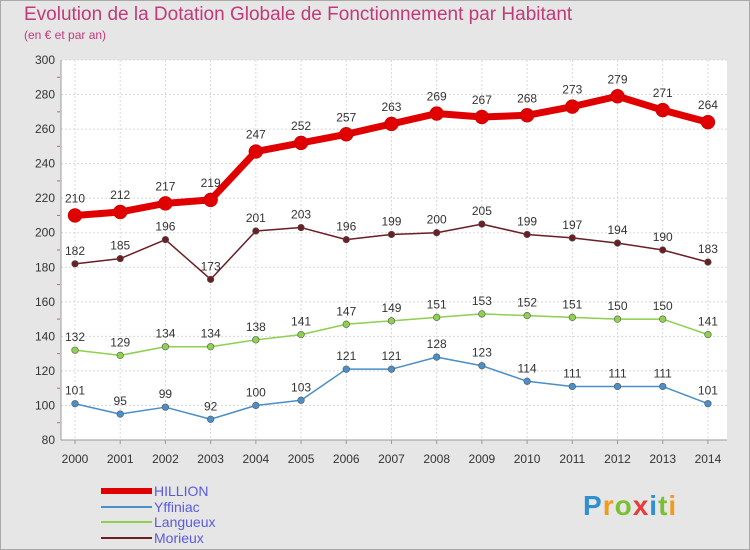 The image size is (750, 550). I want to click on data-label-hillion: 269, so click(437, 97).